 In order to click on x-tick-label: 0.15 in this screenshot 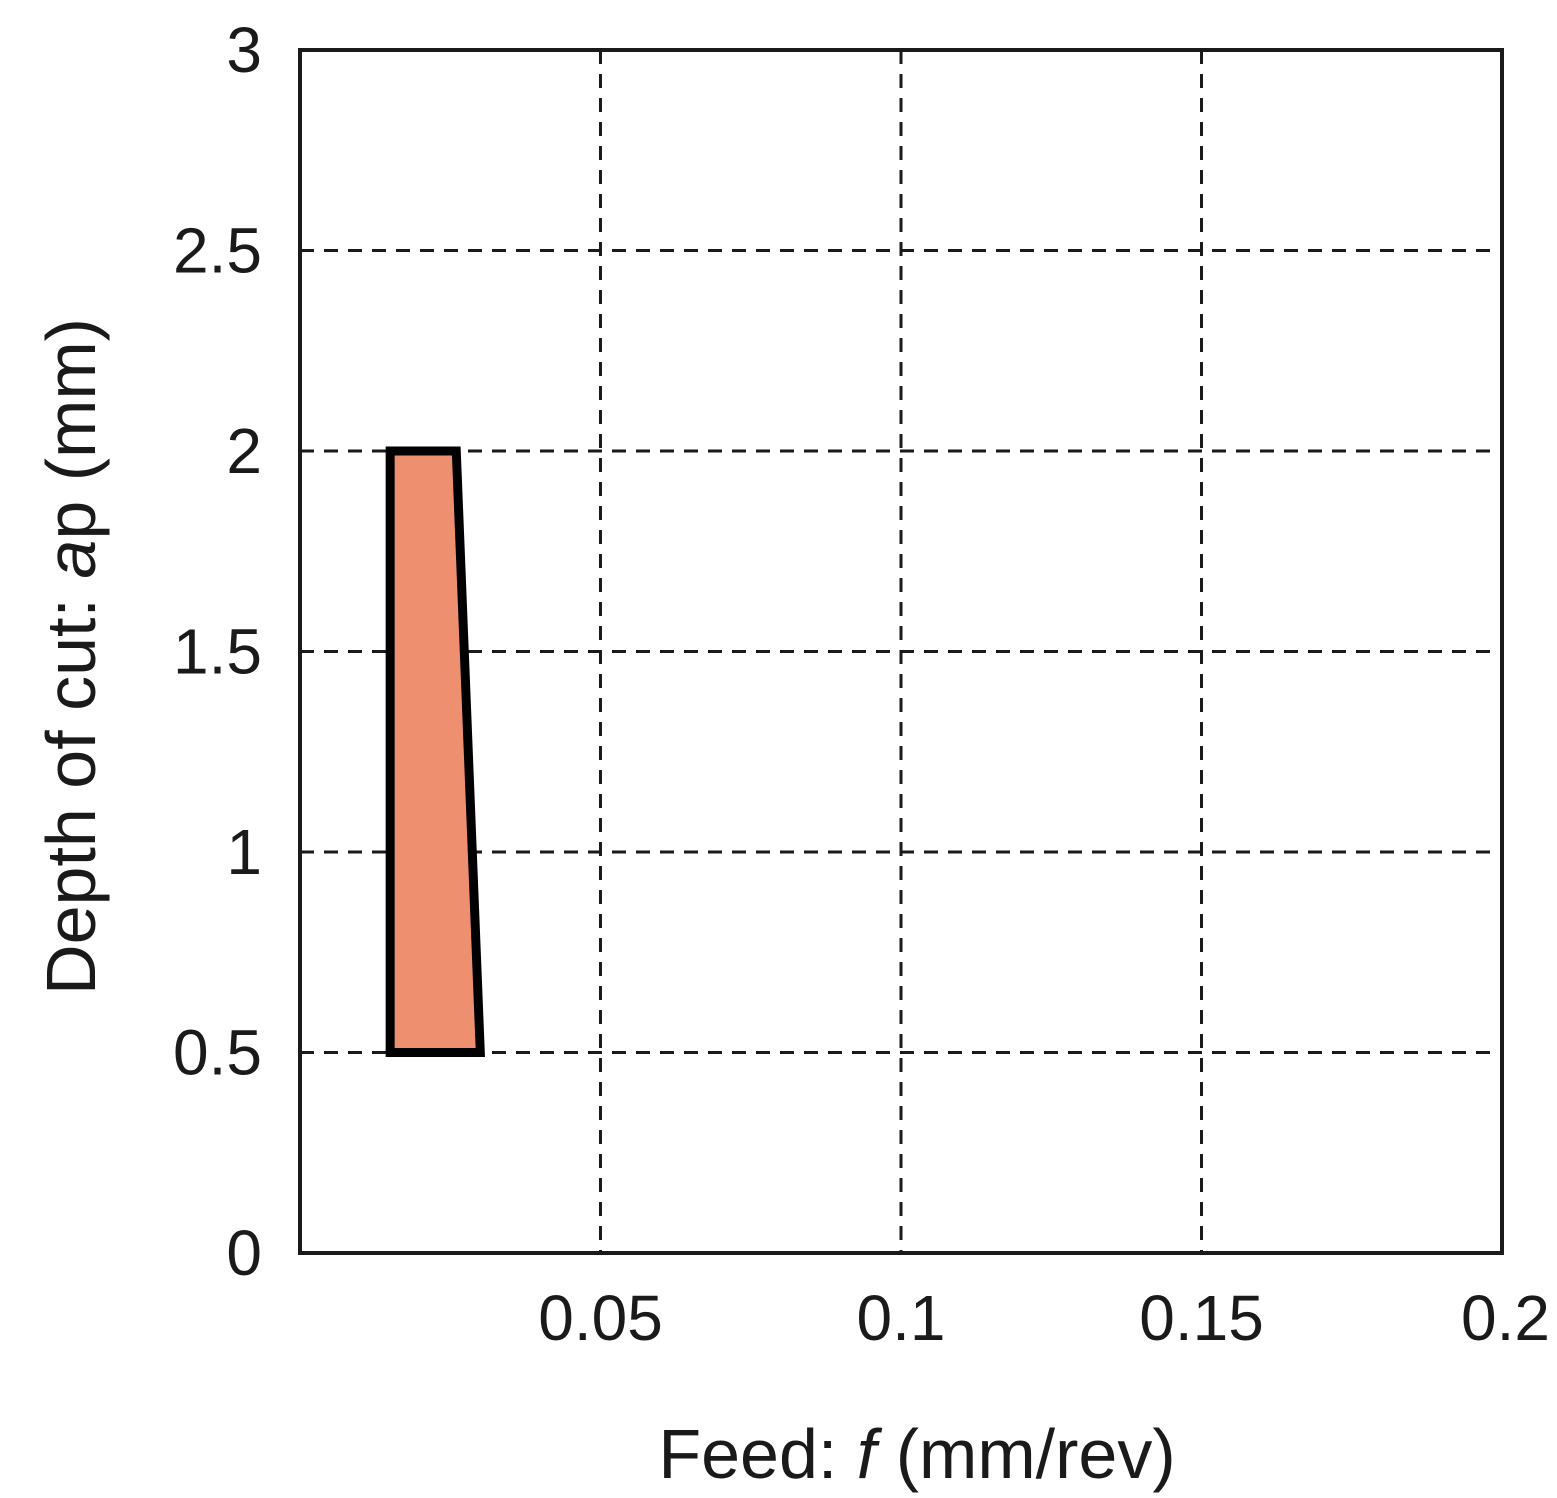, I will do `click(1201, 1318)`.